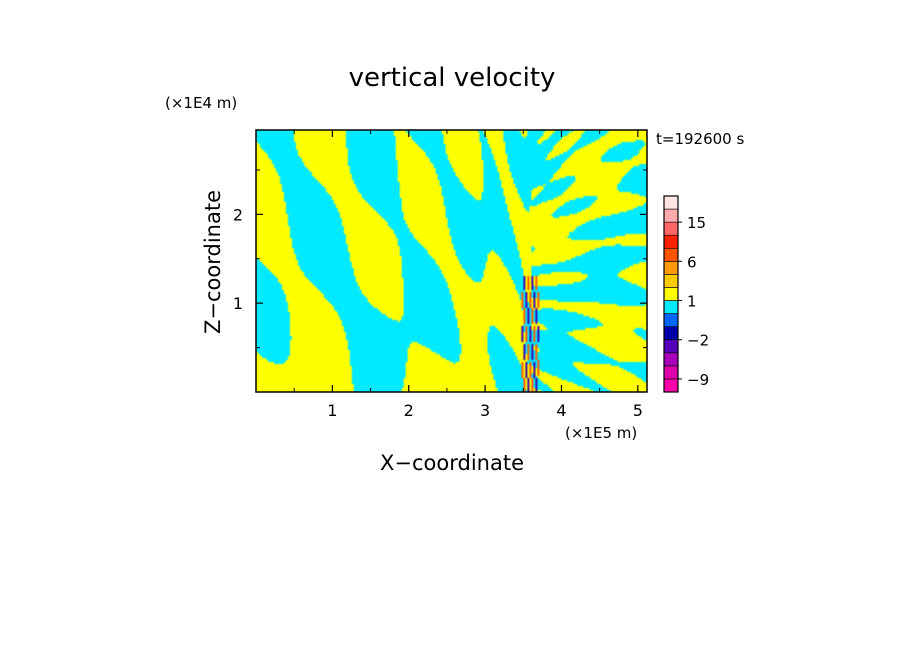 This screenshot has width=904, height=654. What do you see at coordinates (452, 463) in the screenshot?
I see `x-axis-label: X−coordinate` at bounding box center [452, 463].